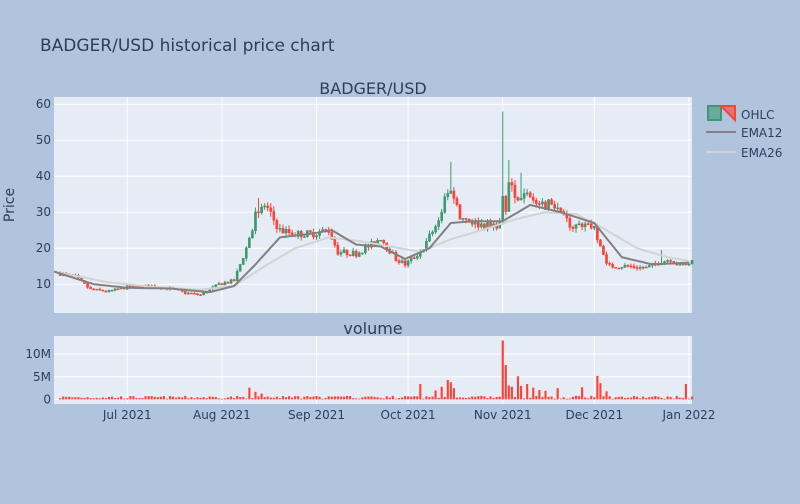 The height and width of the screenshot is (504, 800). Describe the element at coordinates (408, 415) in the screenshot. I see `x-tick-label: Oct 2021` at that location.